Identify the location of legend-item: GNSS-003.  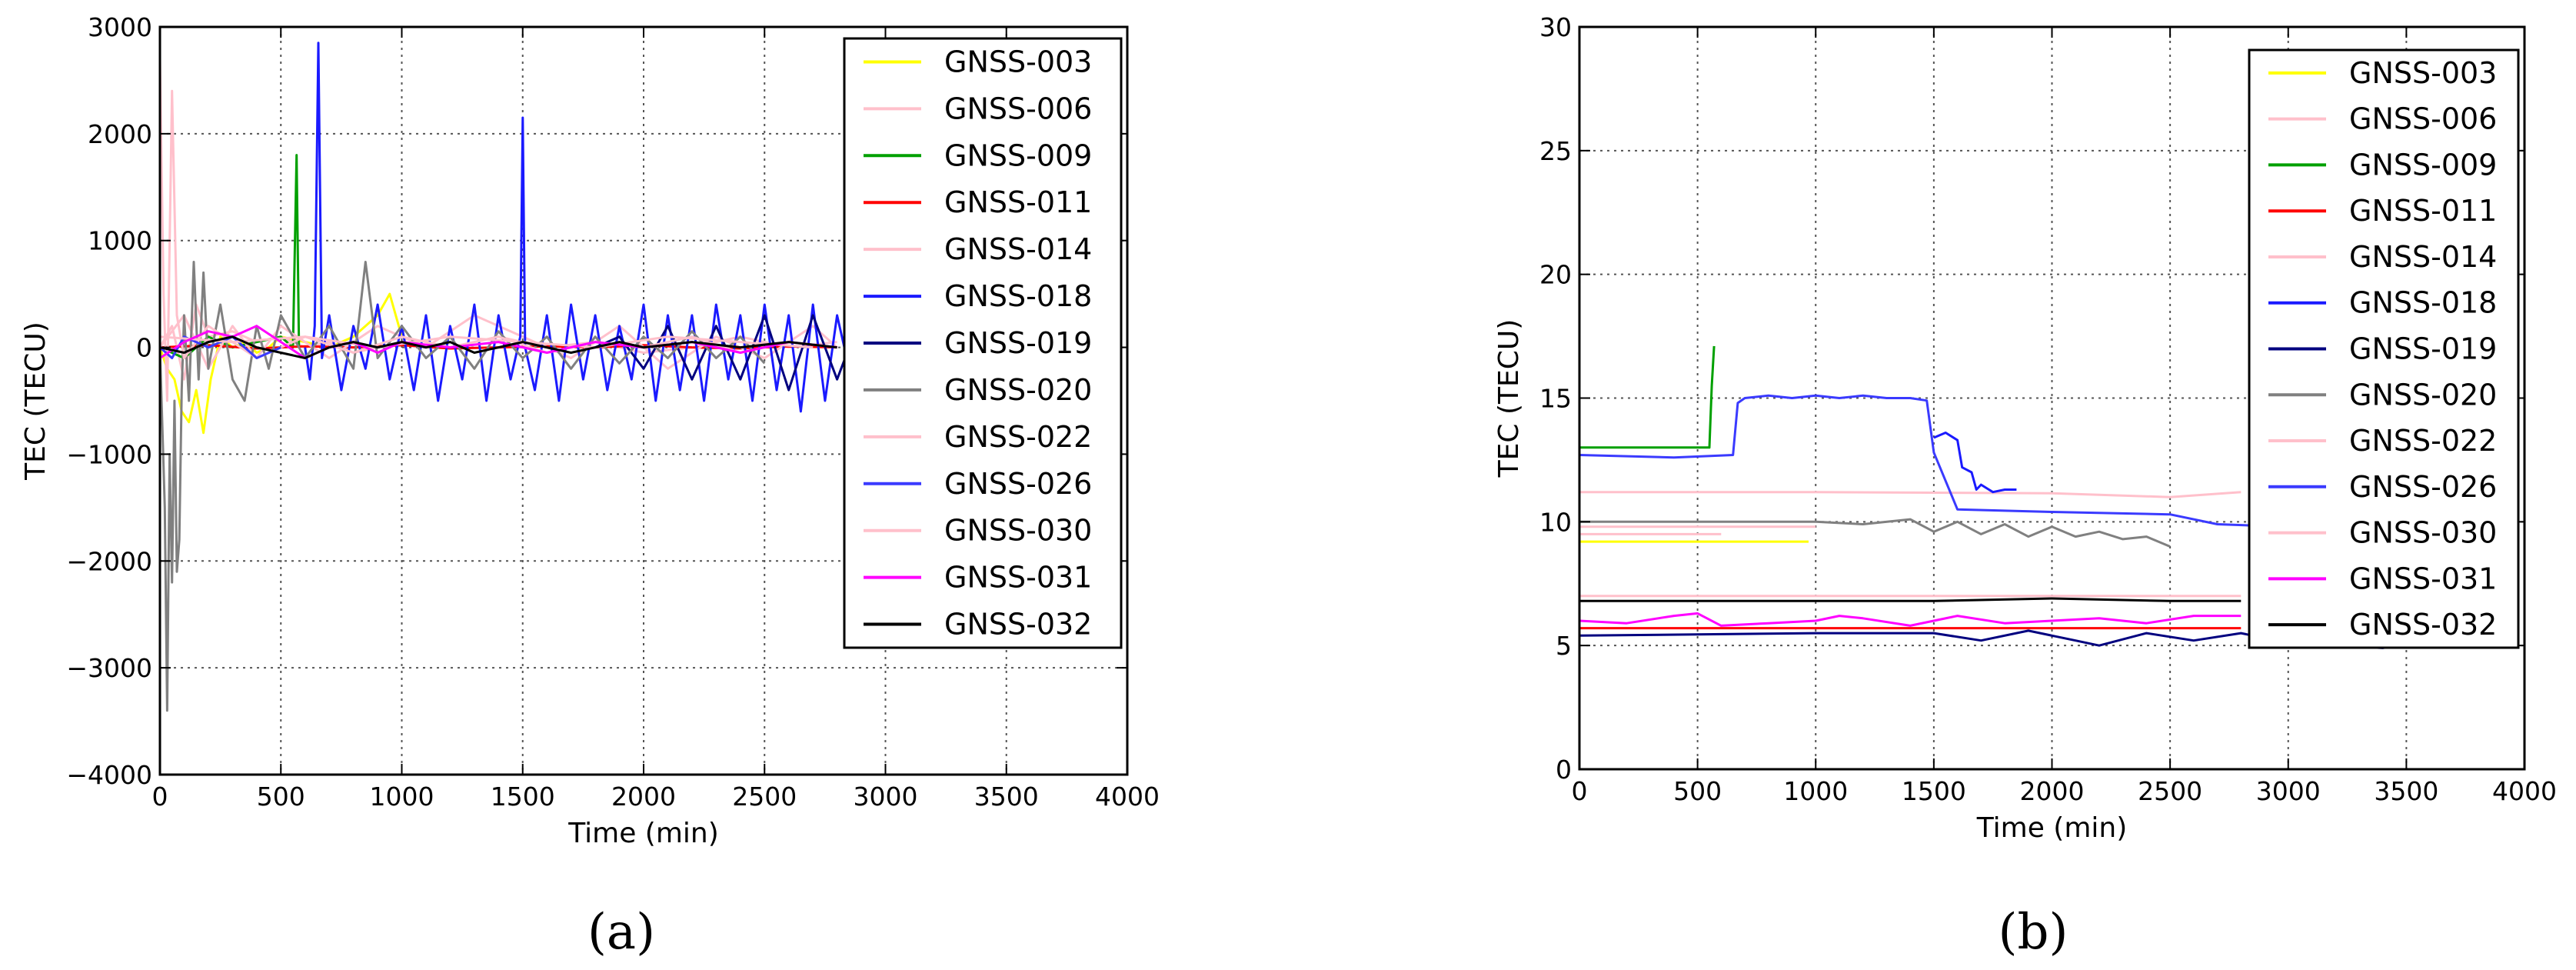
(978, 62).